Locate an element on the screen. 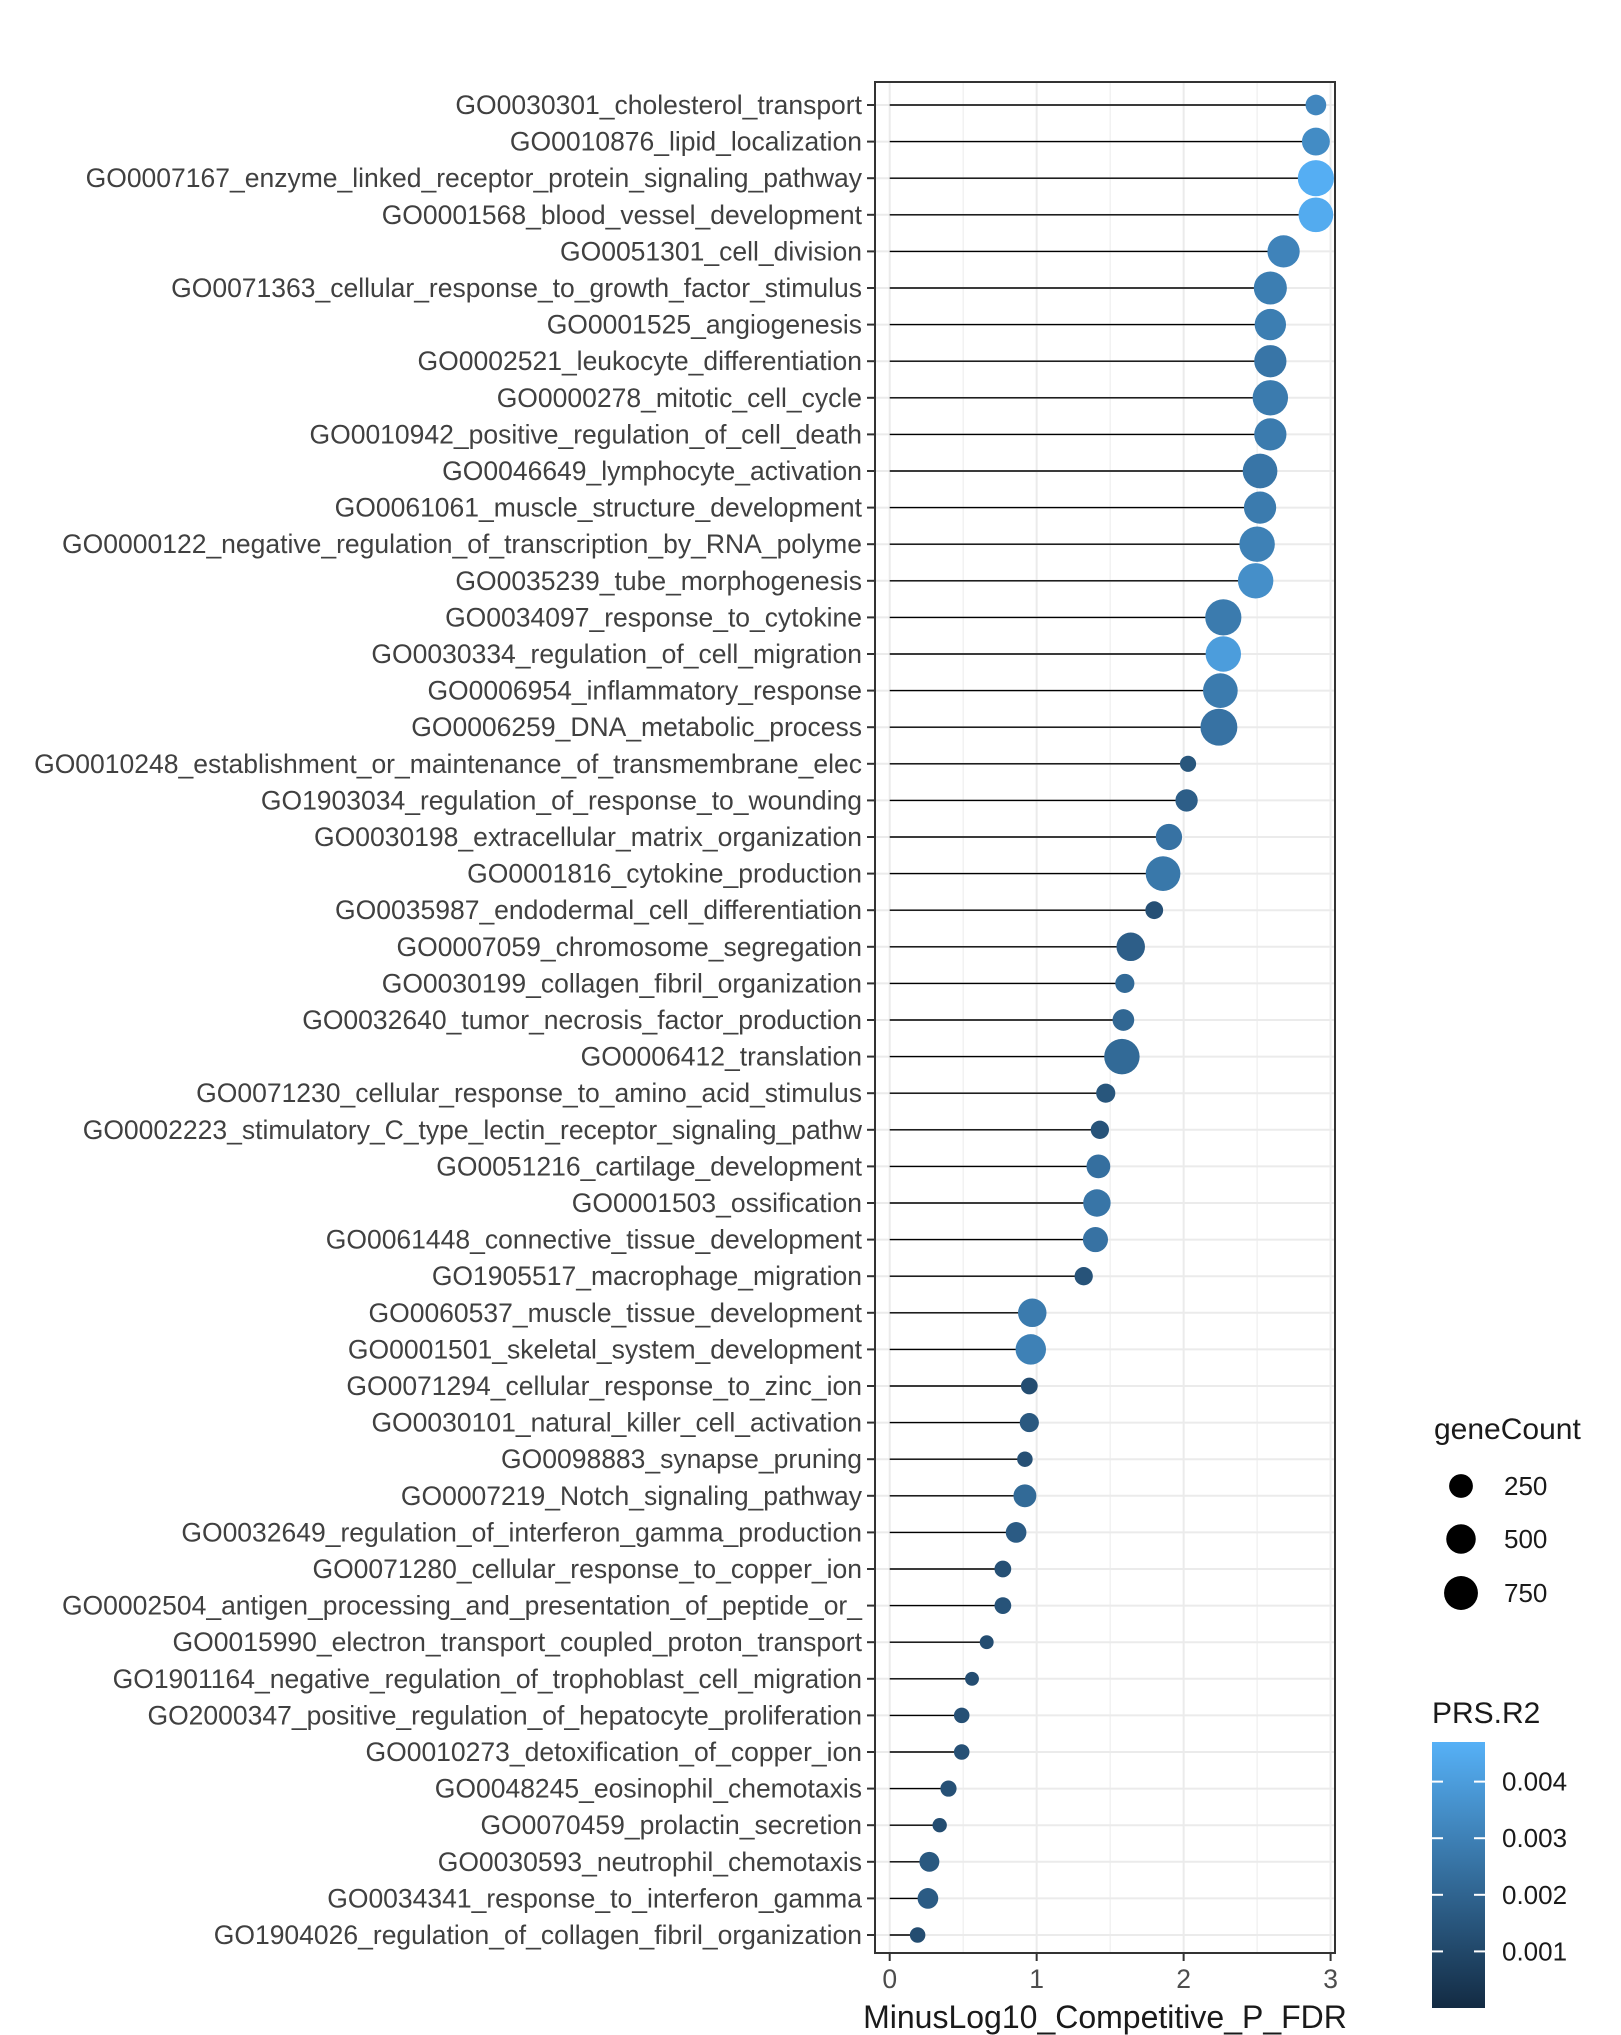 Image resolution: width=1621 pixels, height=2035 pixels. size-legend-label: 250 is located at coordinates (1525, 1486).